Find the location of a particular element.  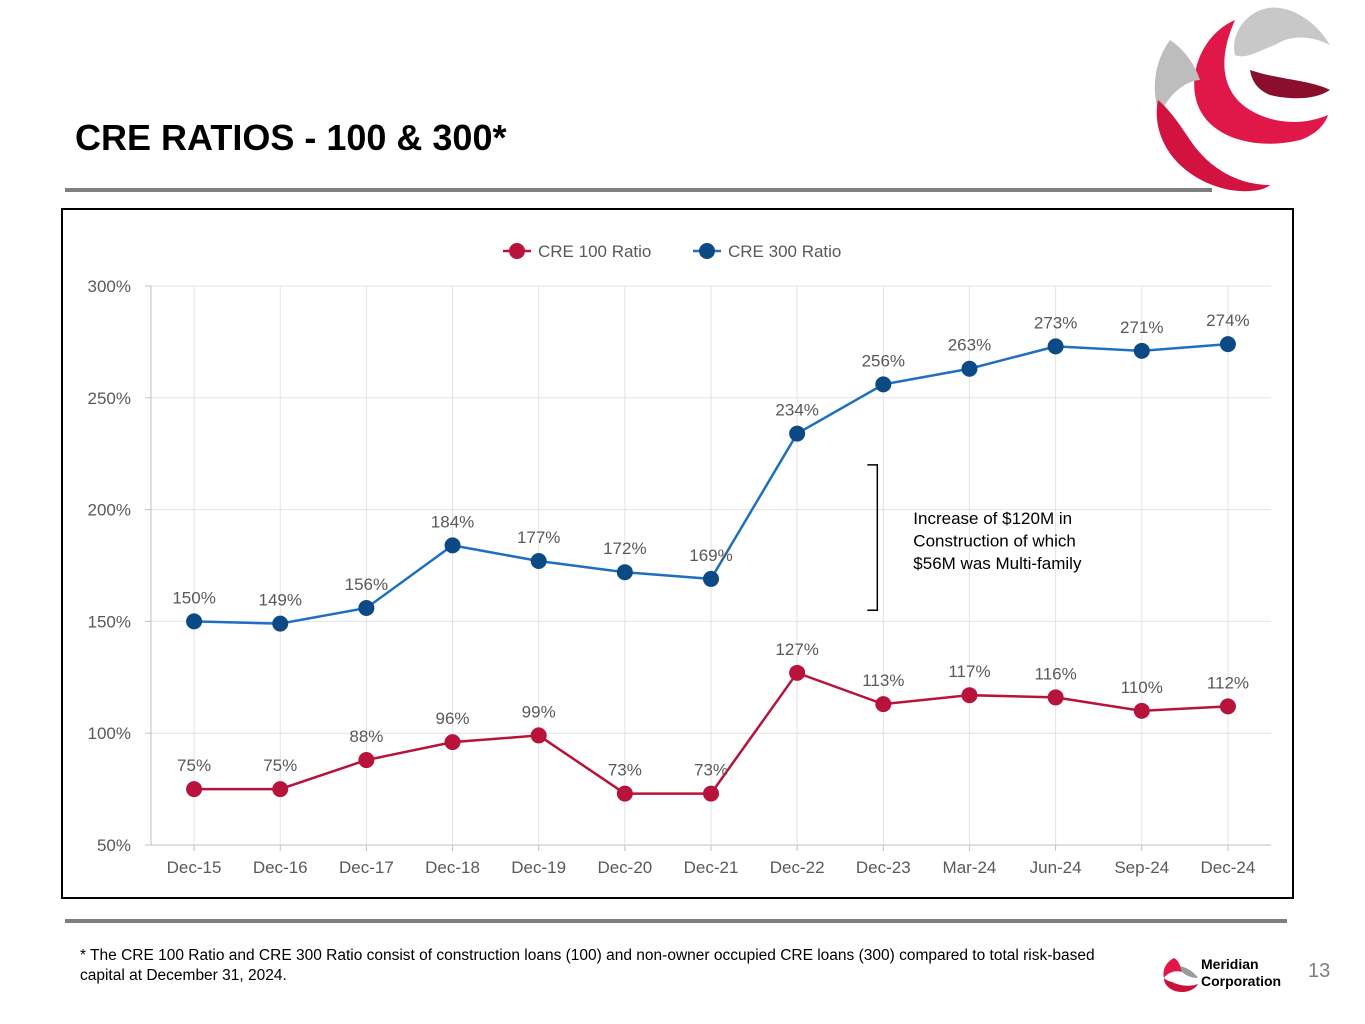

annotation-bracket is located at coordinates (873, 537).